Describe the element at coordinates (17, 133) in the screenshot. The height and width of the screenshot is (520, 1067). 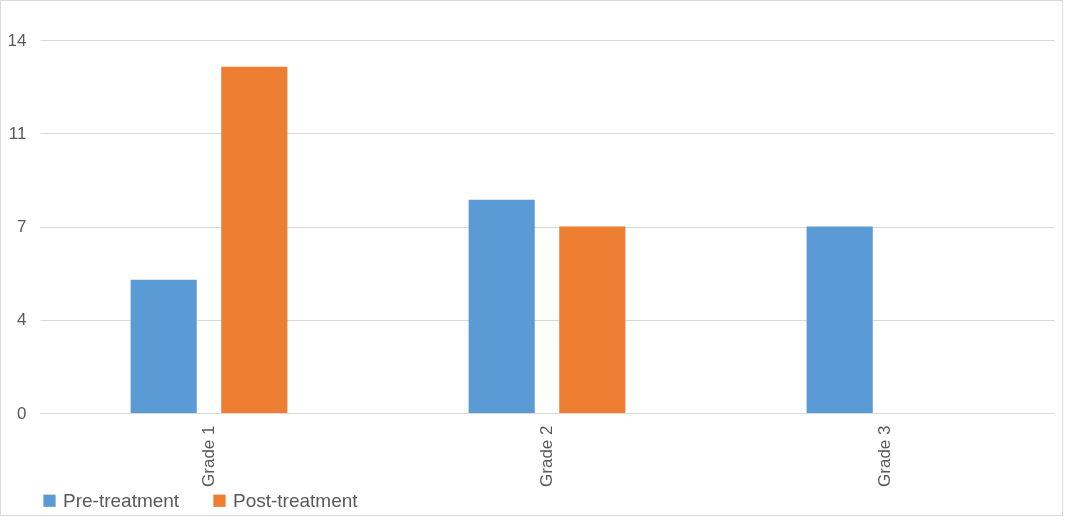
I see `y-tick-label: 11` at that location.